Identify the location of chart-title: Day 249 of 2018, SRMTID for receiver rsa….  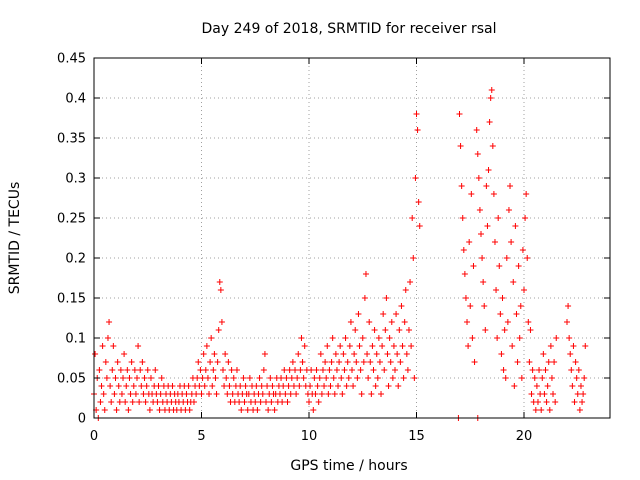
(349, 29).